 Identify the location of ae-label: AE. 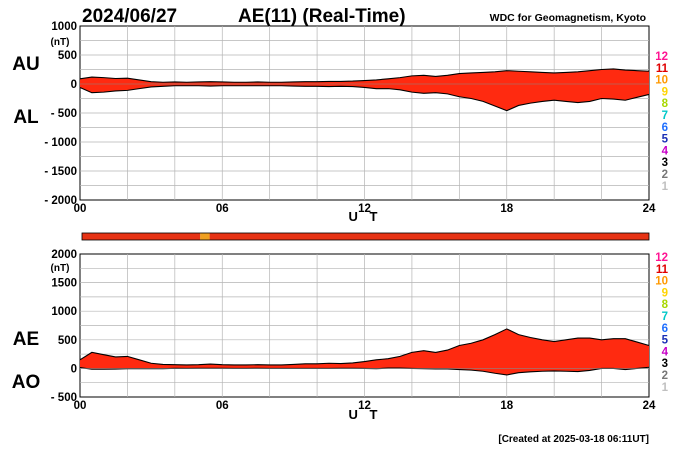
(26, 339).